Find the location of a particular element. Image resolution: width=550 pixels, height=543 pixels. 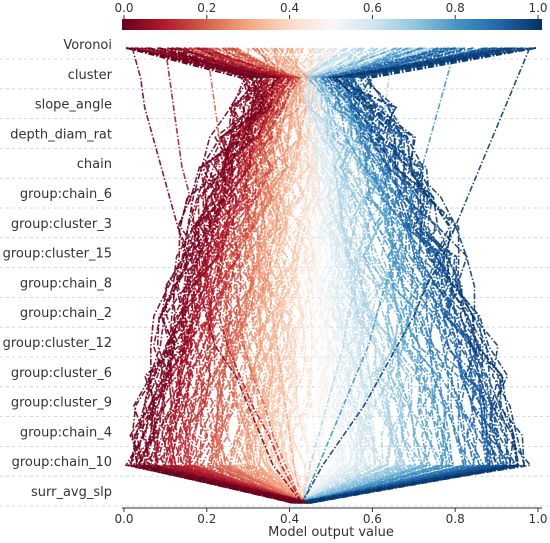

colorbar-tick-label: 1.0 is located at coordinates (537, 8).